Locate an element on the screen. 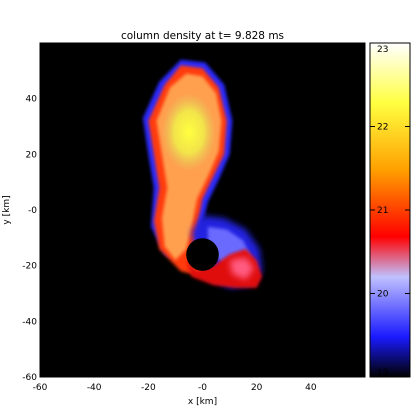  x-tick-label: -20 is located at coordinates (148, 388).